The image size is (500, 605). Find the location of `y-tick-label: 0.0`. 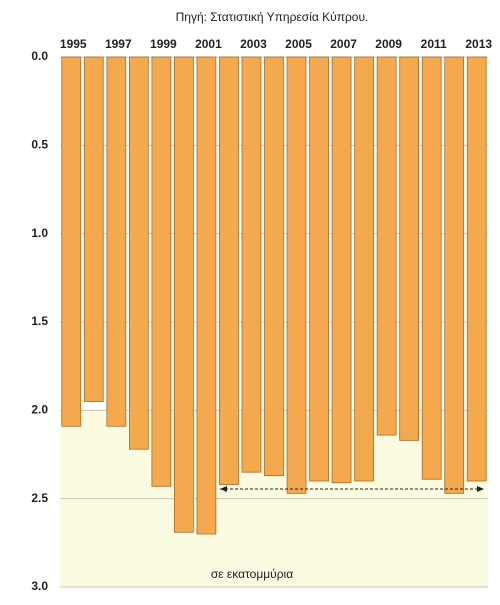

y-tick-label: 0.0 is located at coordinates (39, 56).